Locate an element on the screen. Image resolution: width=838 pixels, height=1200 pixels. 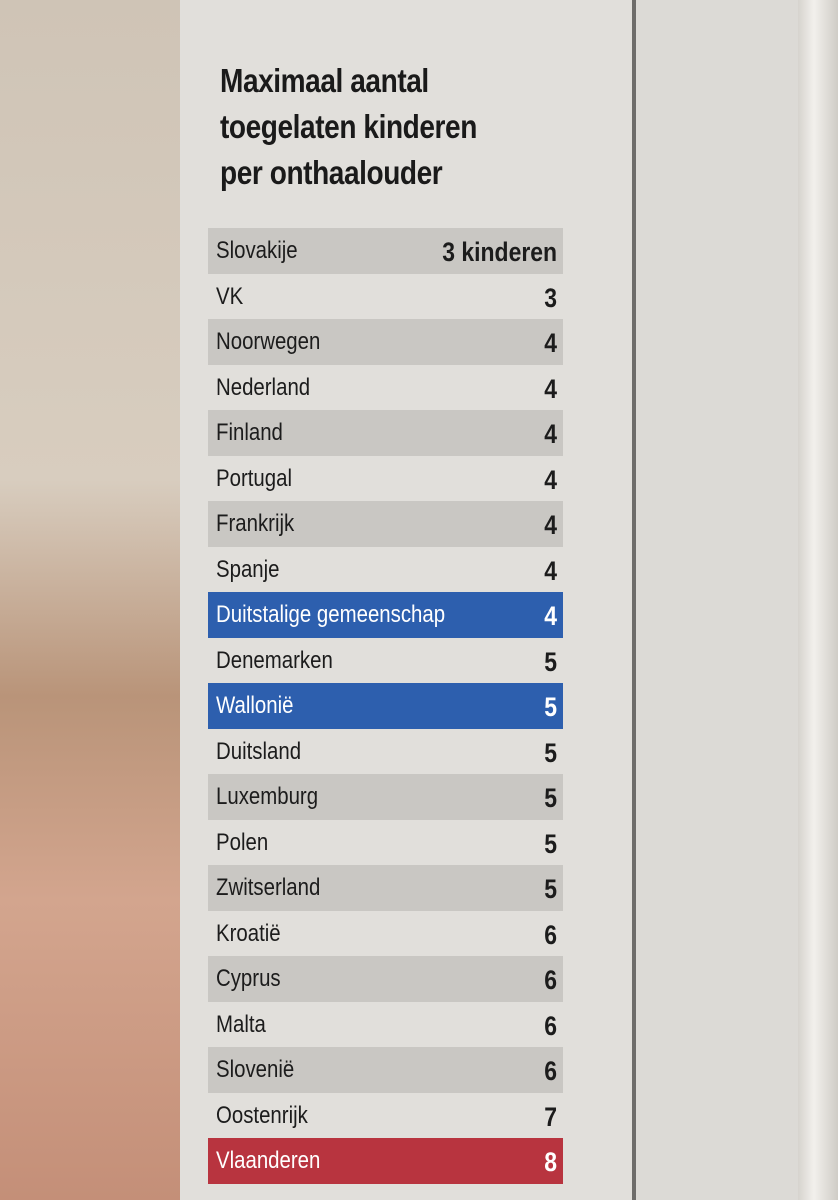
country: Frankrijk is located at coordinates (255, 523).